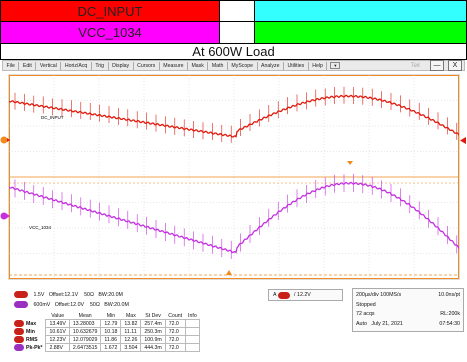 This screenshot has width=467, height=362. Describe the element at coordinates (197, 65) in the screenshot. I see `menu-mask: Mask` at that location.